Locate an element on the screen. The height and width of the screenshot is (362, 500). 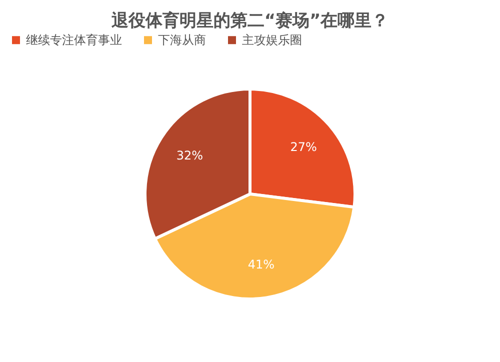
data-label: 32% is located at coordinates (190, 155).